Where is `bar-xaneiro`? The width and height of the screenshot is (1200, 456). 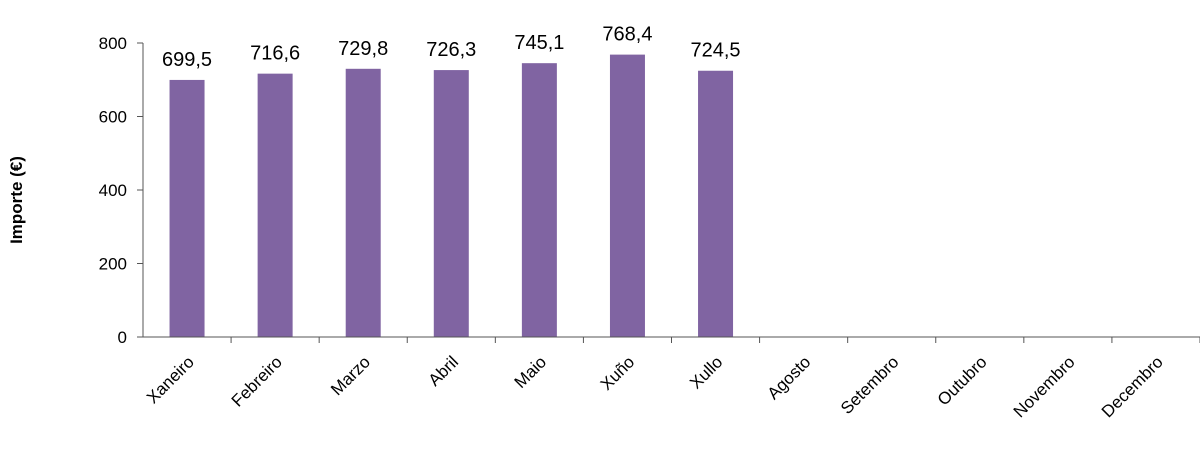 bar-xaneiro is located at coordinates (187, 208).